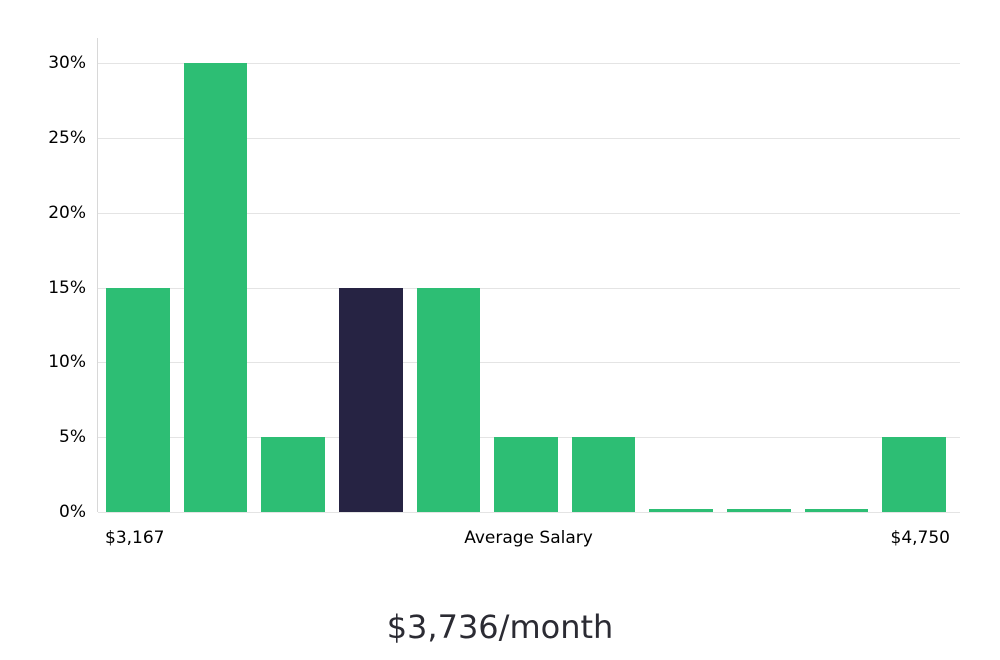 This screenshot has width=1000, height=660. What do you see at coordinates (72, 437) in the screenshot?
I see `y-tick-label: 5%` at bounding box center [72, 437].